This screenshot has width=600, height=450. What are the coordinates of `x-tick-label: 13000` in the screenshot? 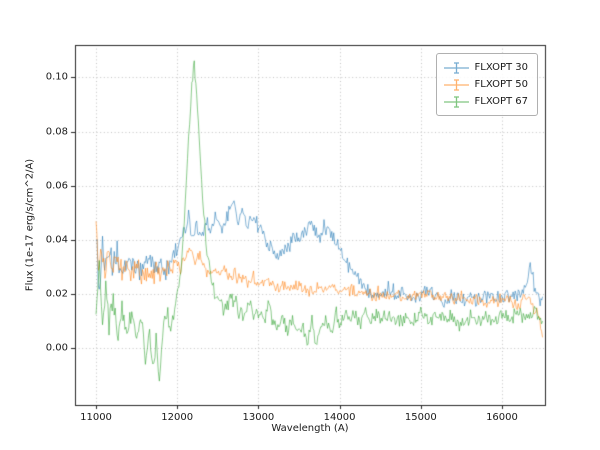 It's located at (258, 417).